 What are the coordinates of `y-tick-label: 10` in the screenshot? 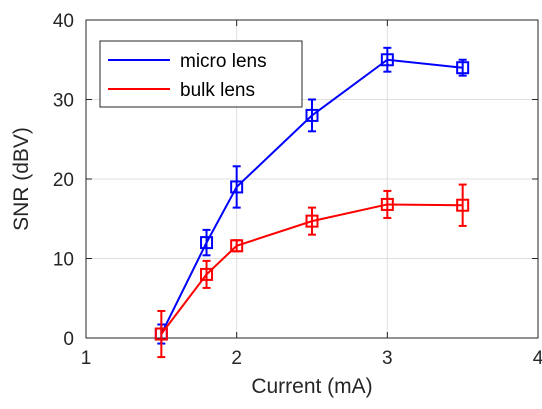 It's located at (63, 260).